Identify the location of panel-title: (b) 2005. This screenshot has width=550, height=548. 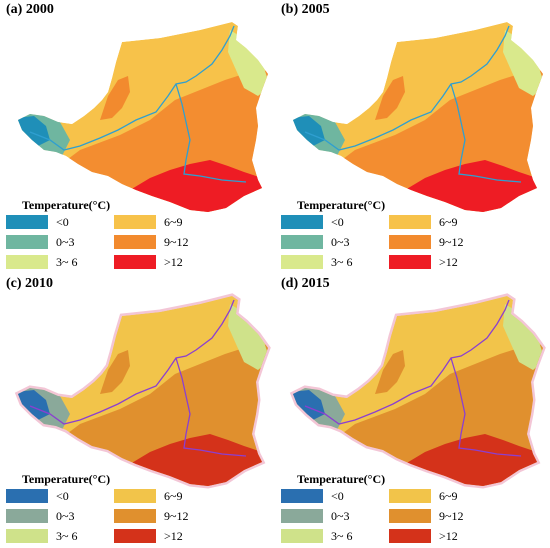
(305, 9).